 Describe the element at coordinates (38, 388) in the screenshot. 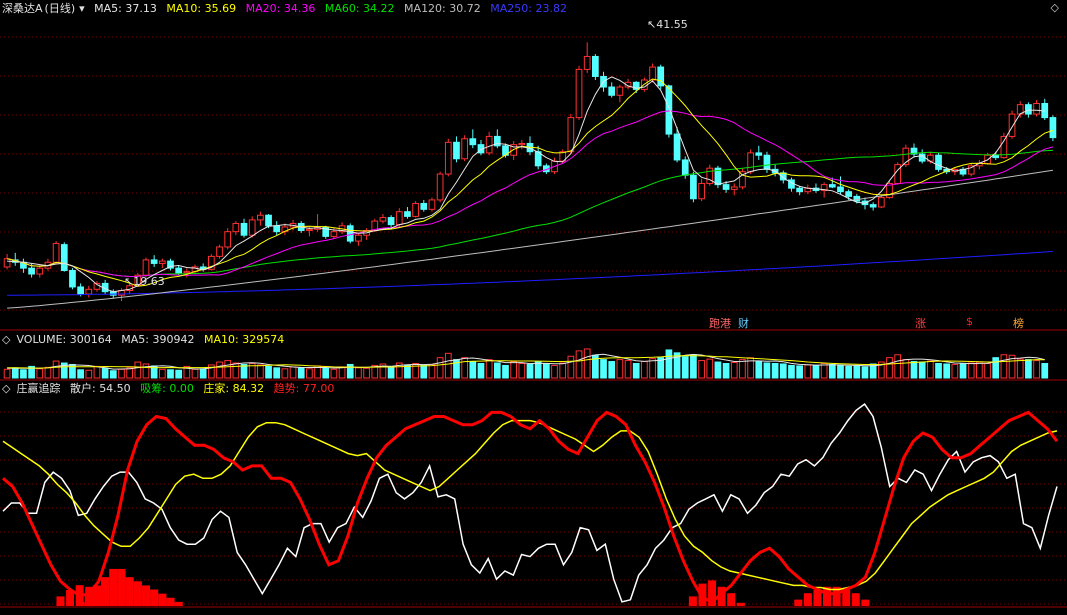

I see `oscillator-title: 庄赢追踪` at that location.